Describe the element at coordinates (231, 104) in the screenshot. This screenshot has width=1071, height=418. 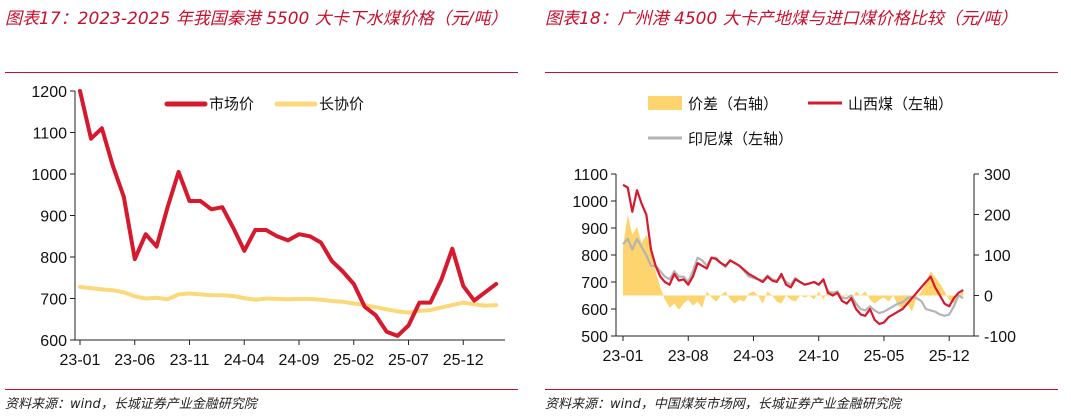
I see `legend-label: 市场价` at that location.